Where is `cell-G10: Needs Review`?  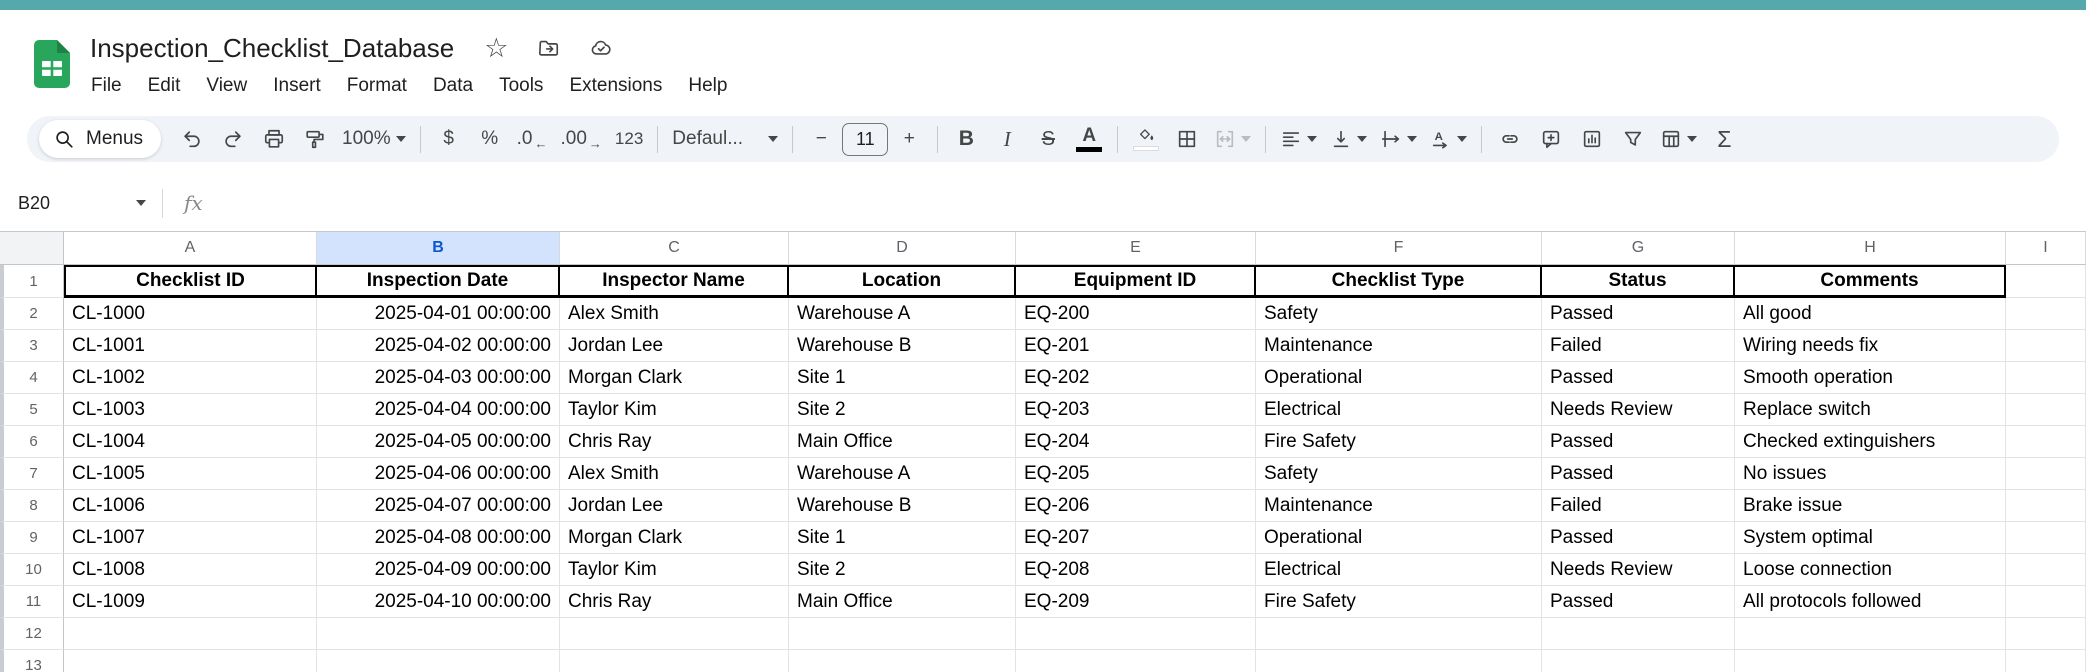
cell-G10: Needs Review is located at coordinates (1638, 570).